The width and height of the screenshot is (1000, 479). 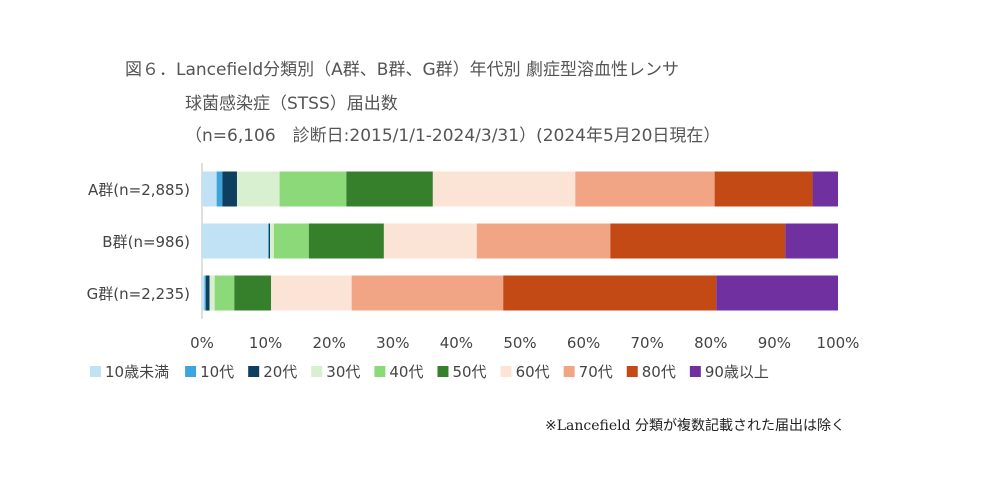 I want to click on legend-label-5: 40代, so click(x=406, y=372).